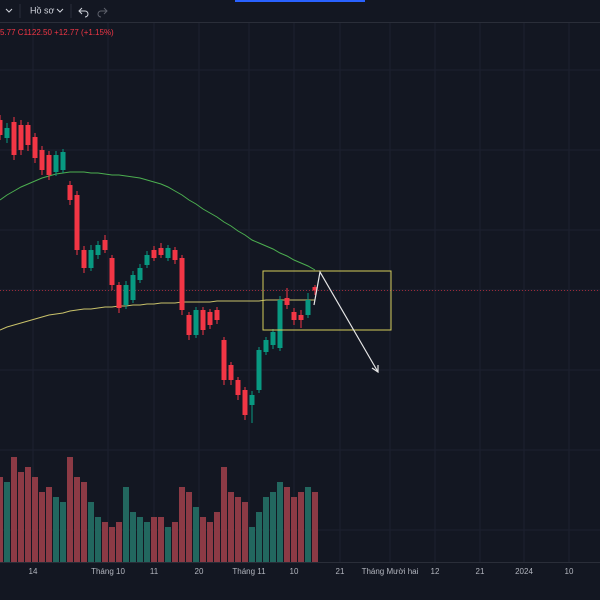  Describe the element at coordinates (375, 369) in the screenshot. I see `arrow-head` at that location.